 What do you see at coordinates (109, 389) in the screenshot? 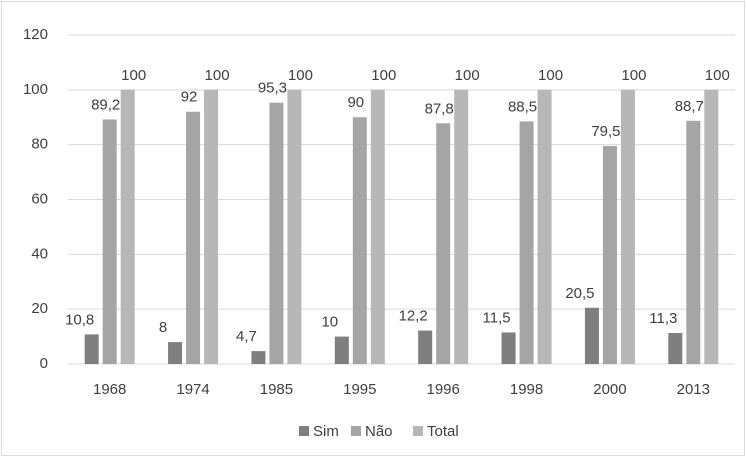
I see `x-tick-label: 1968` at bounding box center [109, 389].